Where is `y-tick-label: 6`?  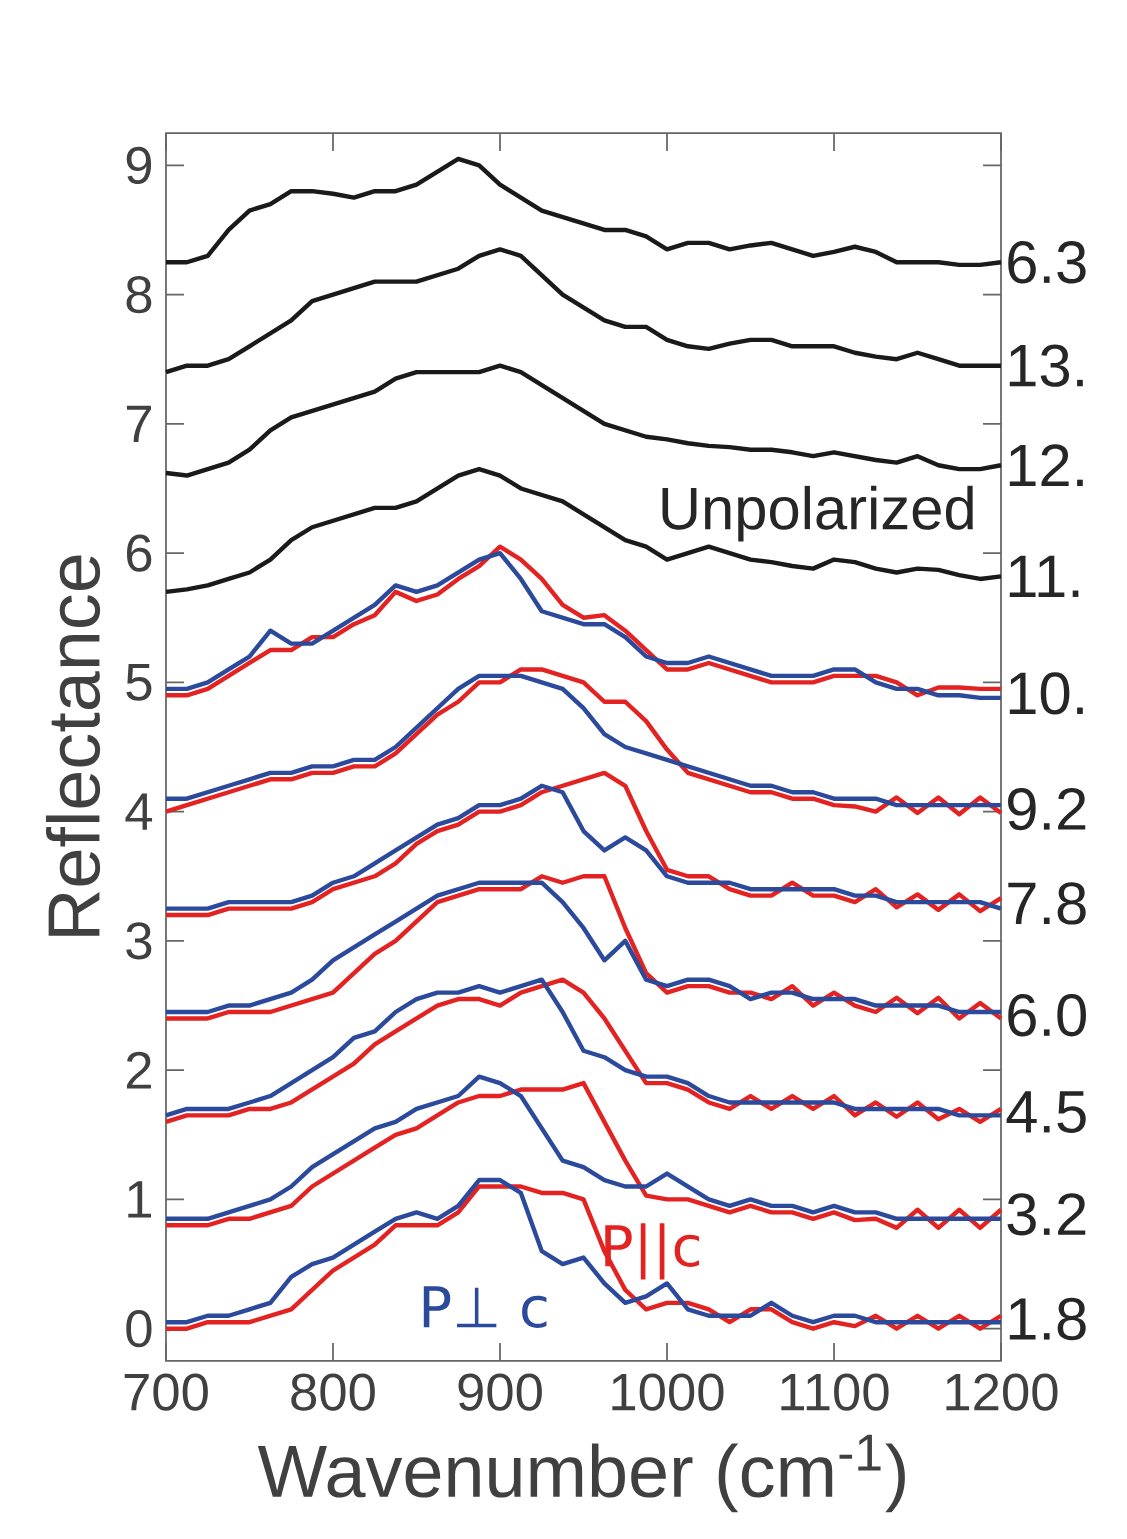 y-tick-label: 6 is located at coordinates (139, 553).